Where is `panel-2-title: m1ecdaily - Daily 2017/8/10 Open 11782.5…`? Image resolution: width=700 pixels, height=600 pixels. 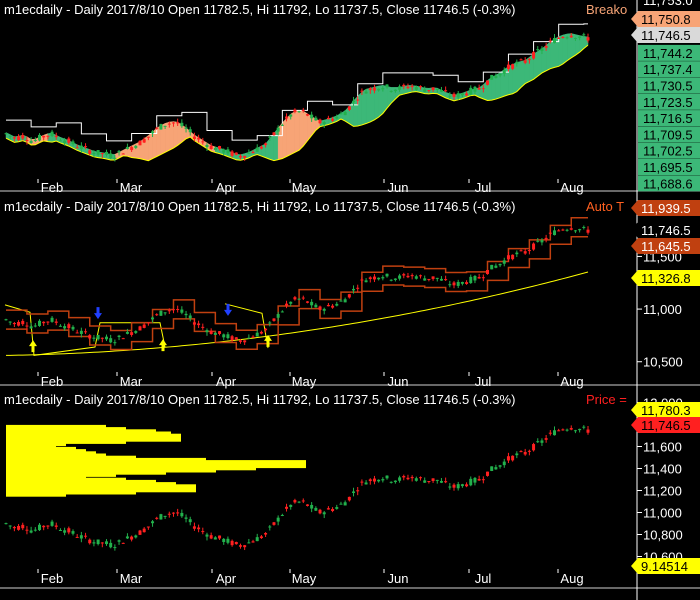
panel-2-title: m1ecdaily - Daily 2017/8/10 Open 11782.5… is located at coordinates (259, 206).